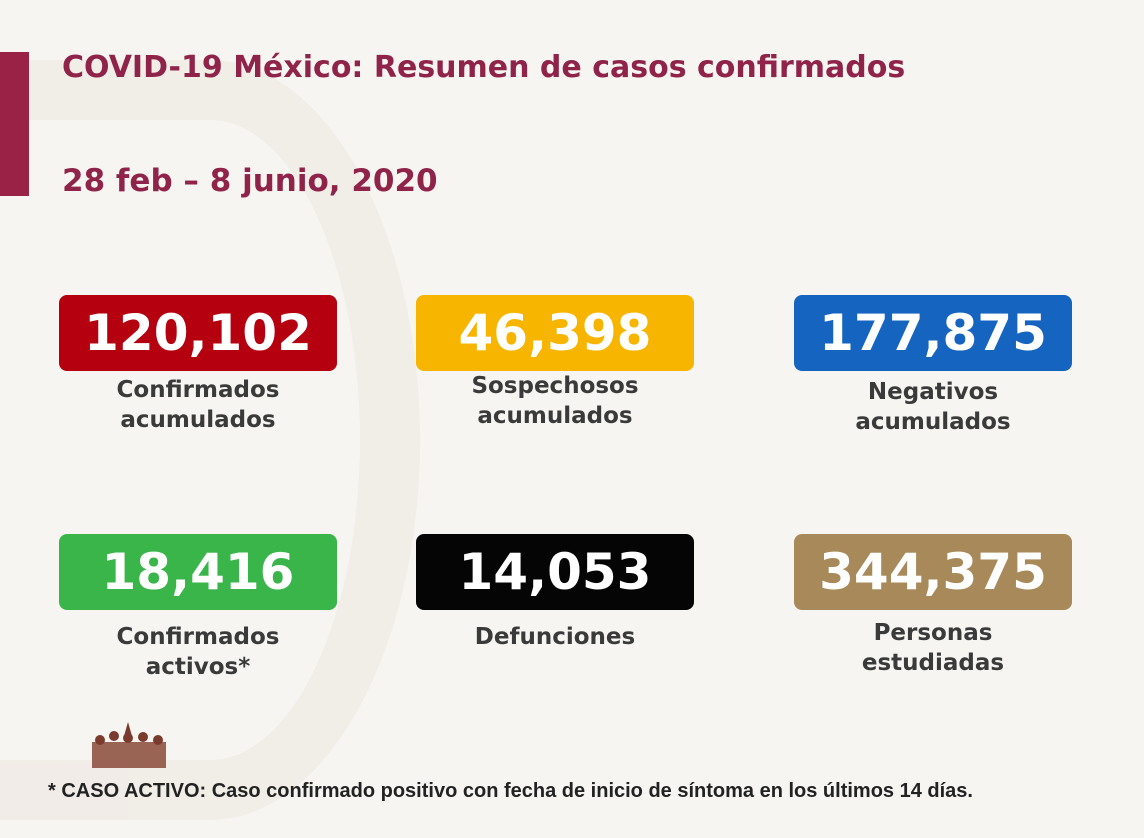 This screenshot has height=838, width=1144. I want to click on heroes-logo-icon, so click(129, 745).